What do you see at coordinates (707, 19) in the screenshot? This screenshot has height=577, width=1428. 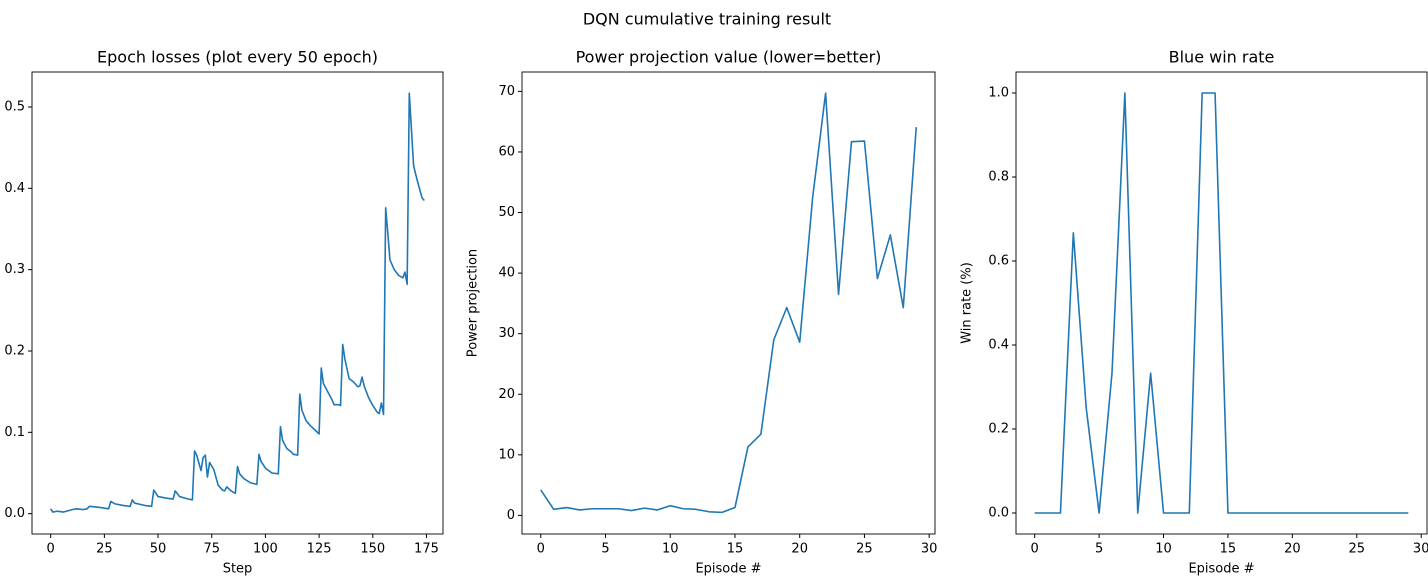 I see `figure-title: DQN cumulative training result` at bounding box center [707, 19].